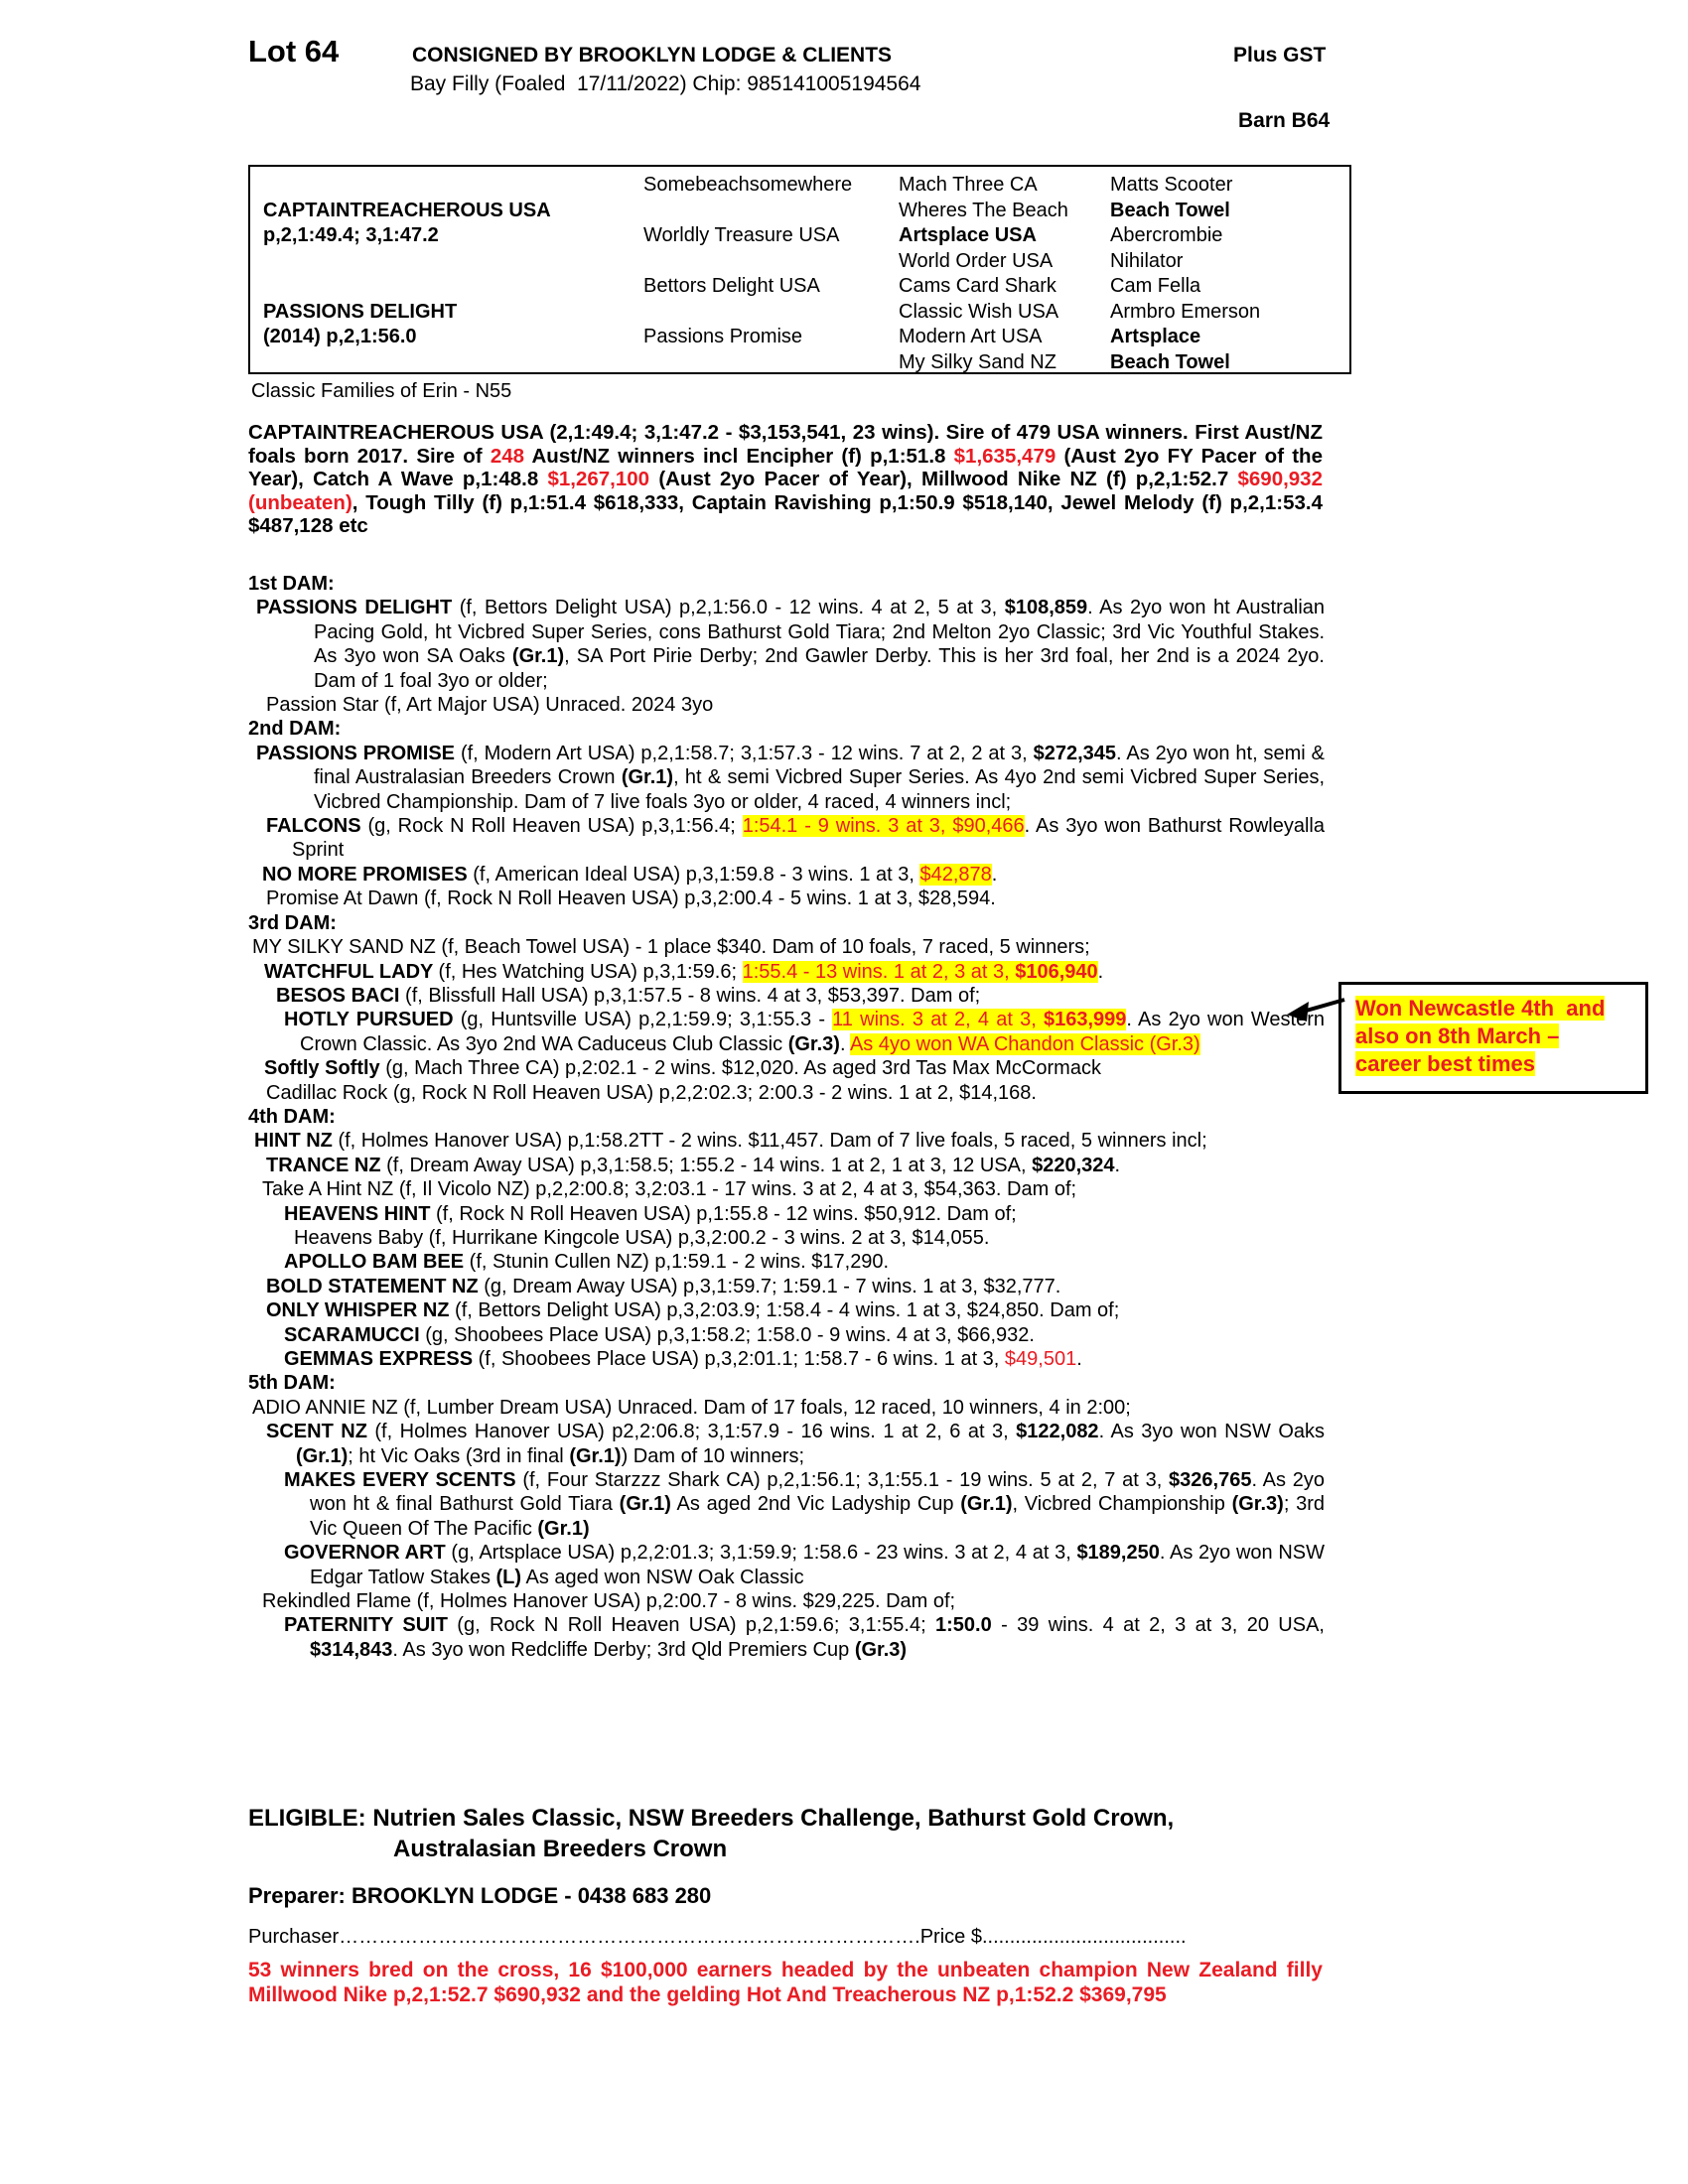  I want to click on dam-heading: 3rd DAM:, so click(292, 922).